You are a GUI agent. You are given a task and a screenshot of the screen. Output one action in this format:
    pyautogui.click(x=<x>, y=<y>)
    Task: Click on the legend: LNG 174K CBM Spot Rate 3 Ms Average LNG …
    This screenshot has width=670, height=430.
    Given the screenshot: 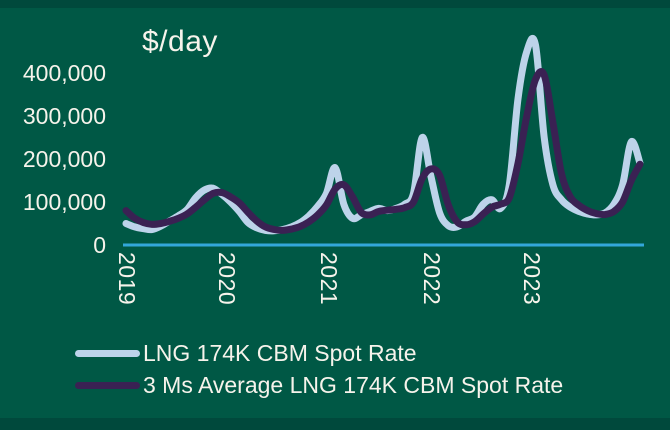 What is the action you would take?
    pyautogui.click(x=319, y=369)
    